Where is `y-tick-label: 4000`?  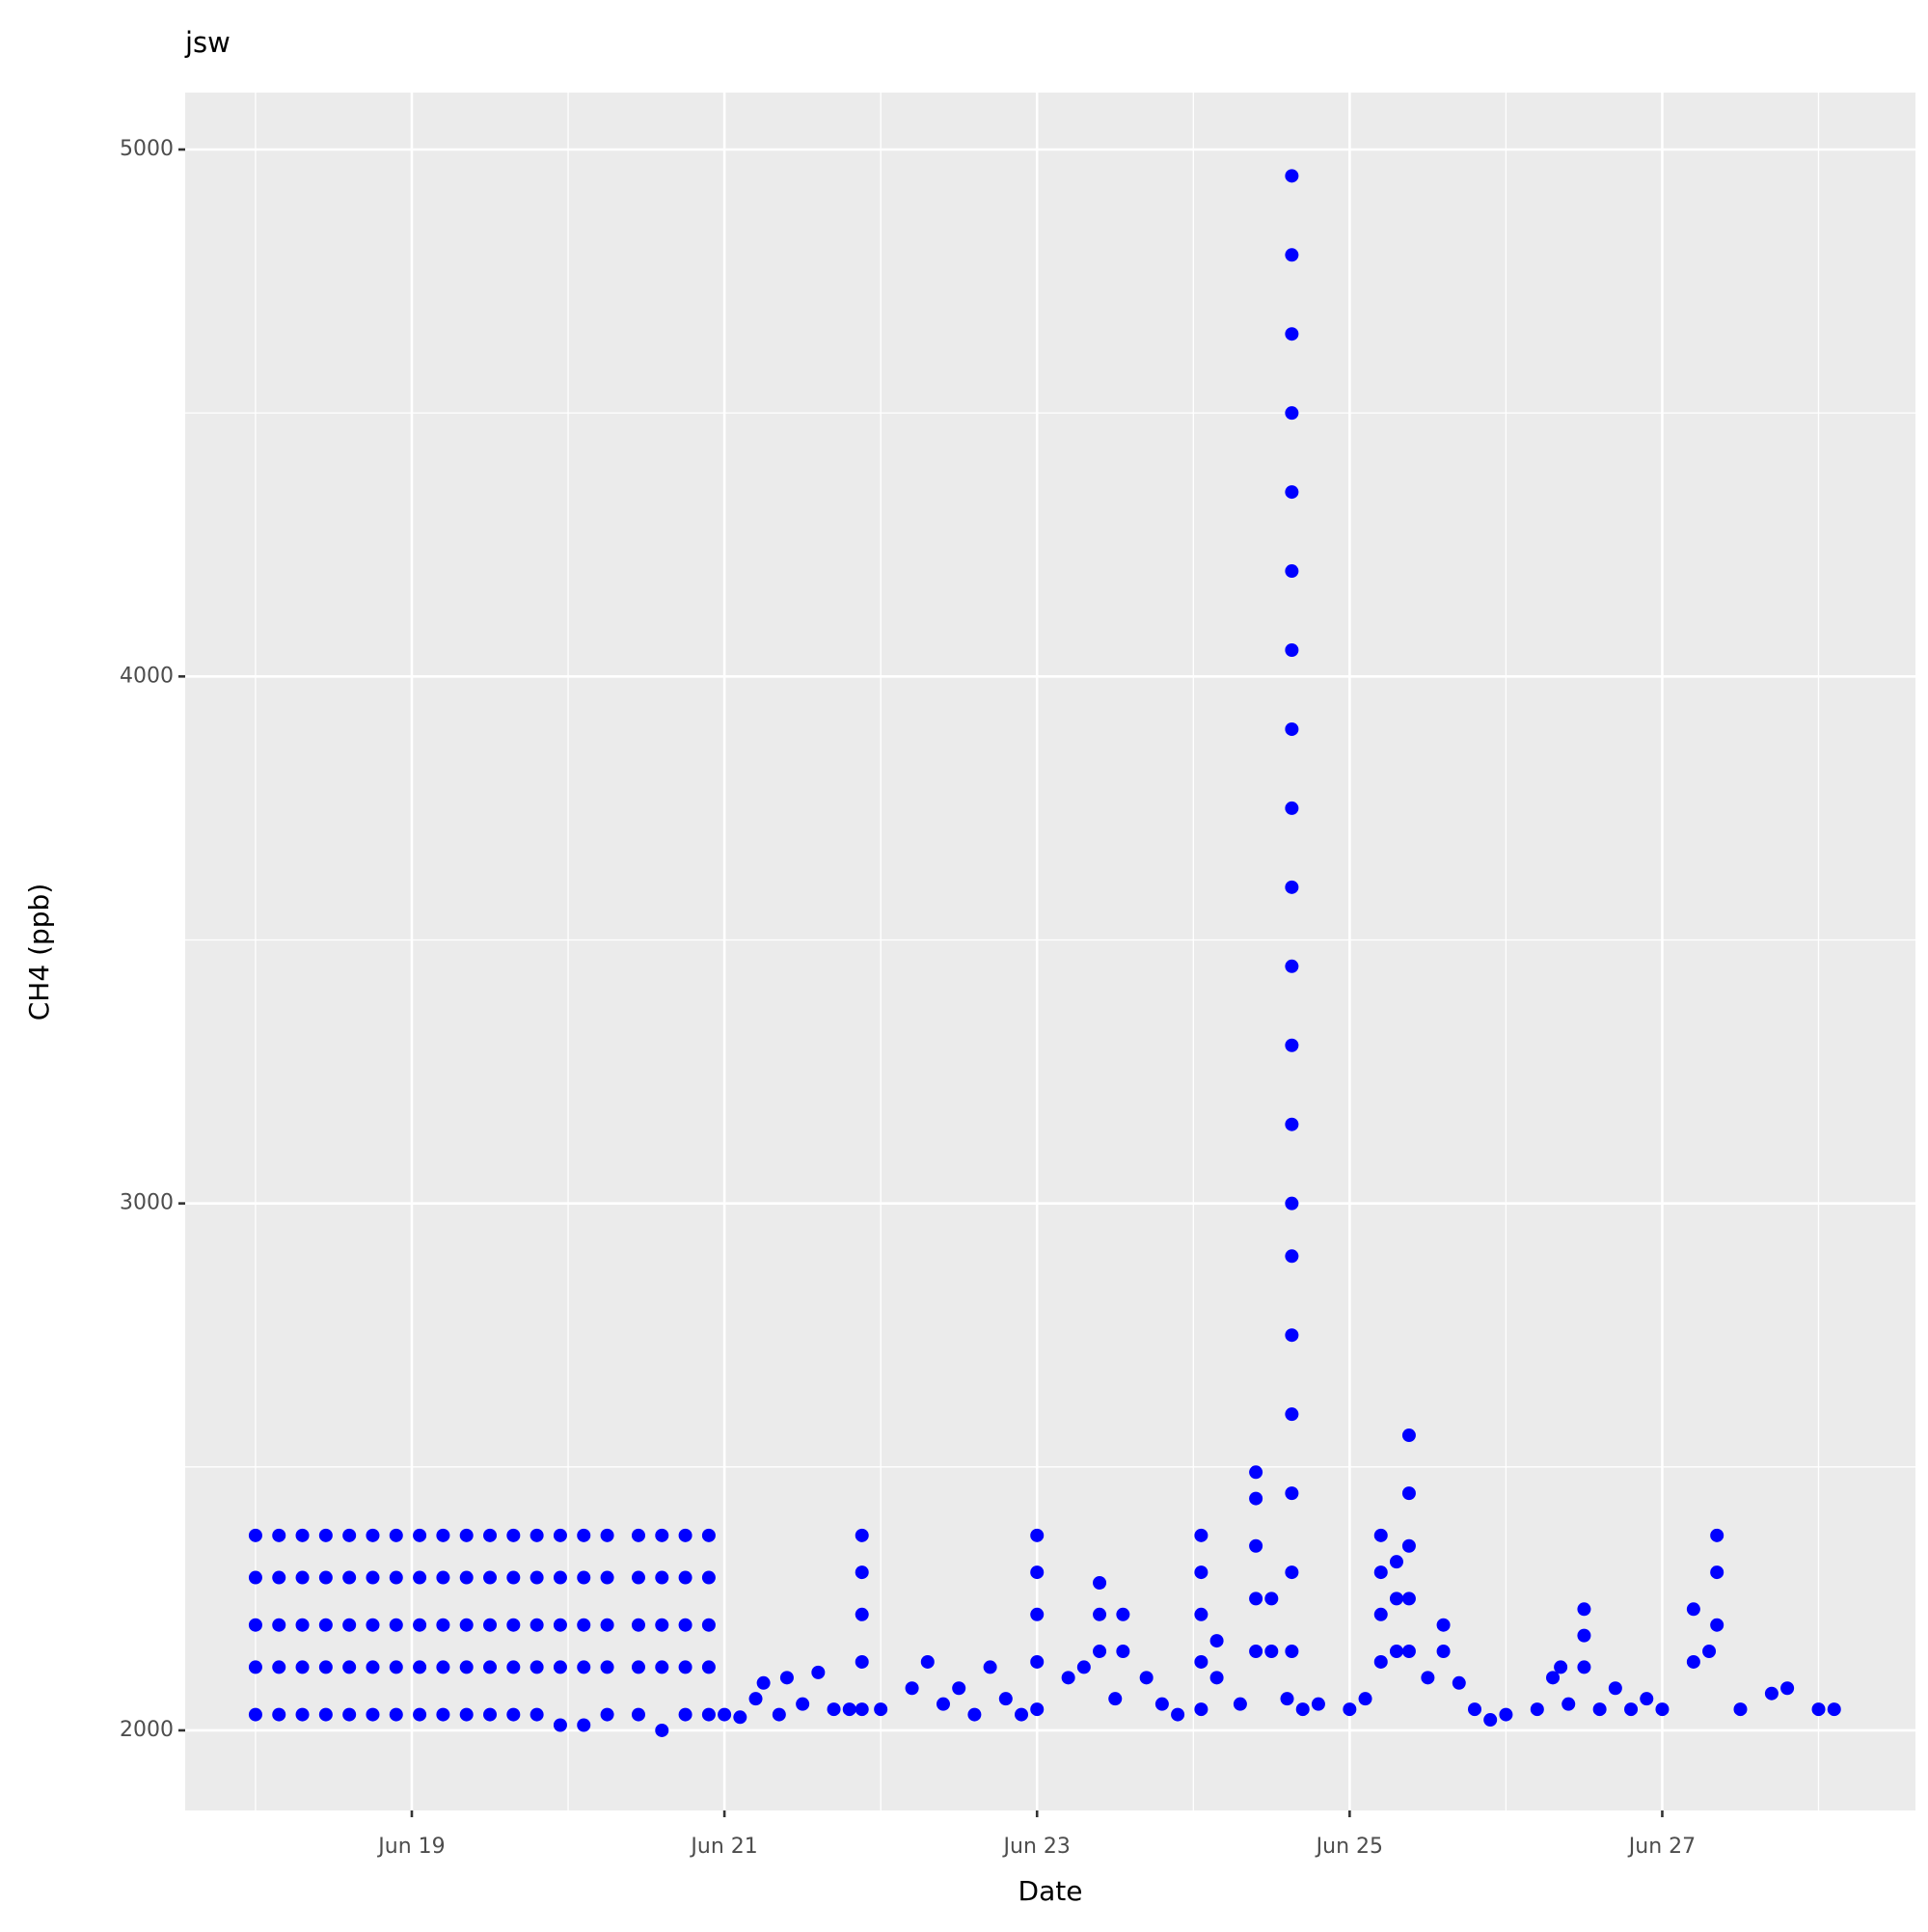 y-tick-label: 4000 is located at coordinates (147, 676).